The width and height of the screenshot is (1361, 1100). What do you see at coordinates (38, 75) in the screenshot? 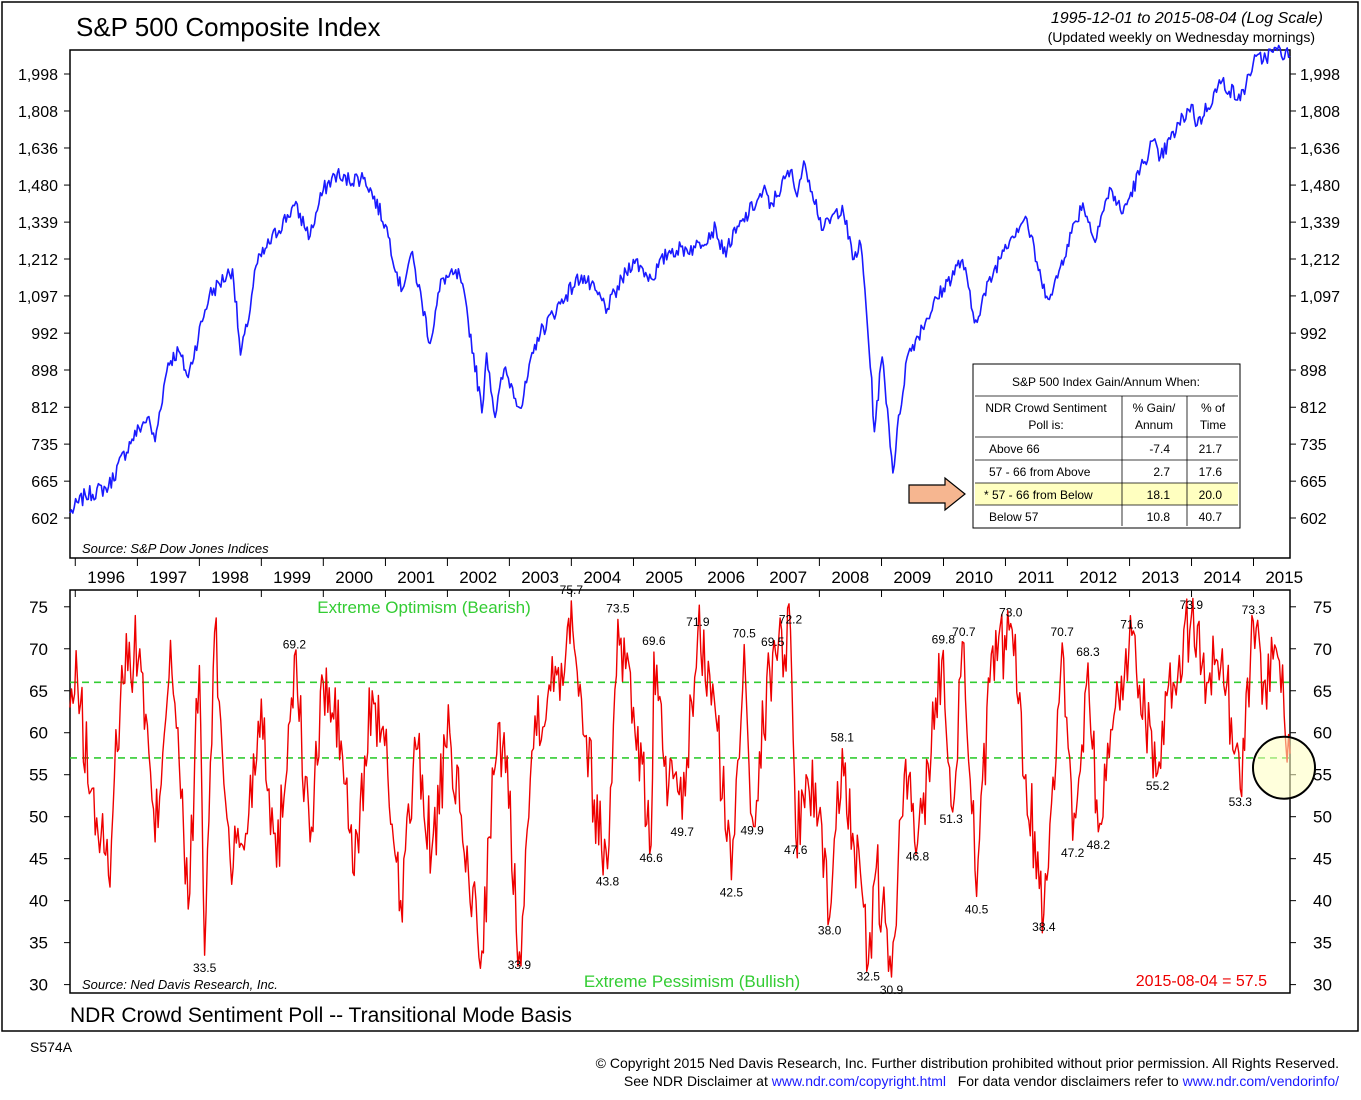
I see `sp500-y-tick-label-left: 1,998` at bounding box center [38, 75].